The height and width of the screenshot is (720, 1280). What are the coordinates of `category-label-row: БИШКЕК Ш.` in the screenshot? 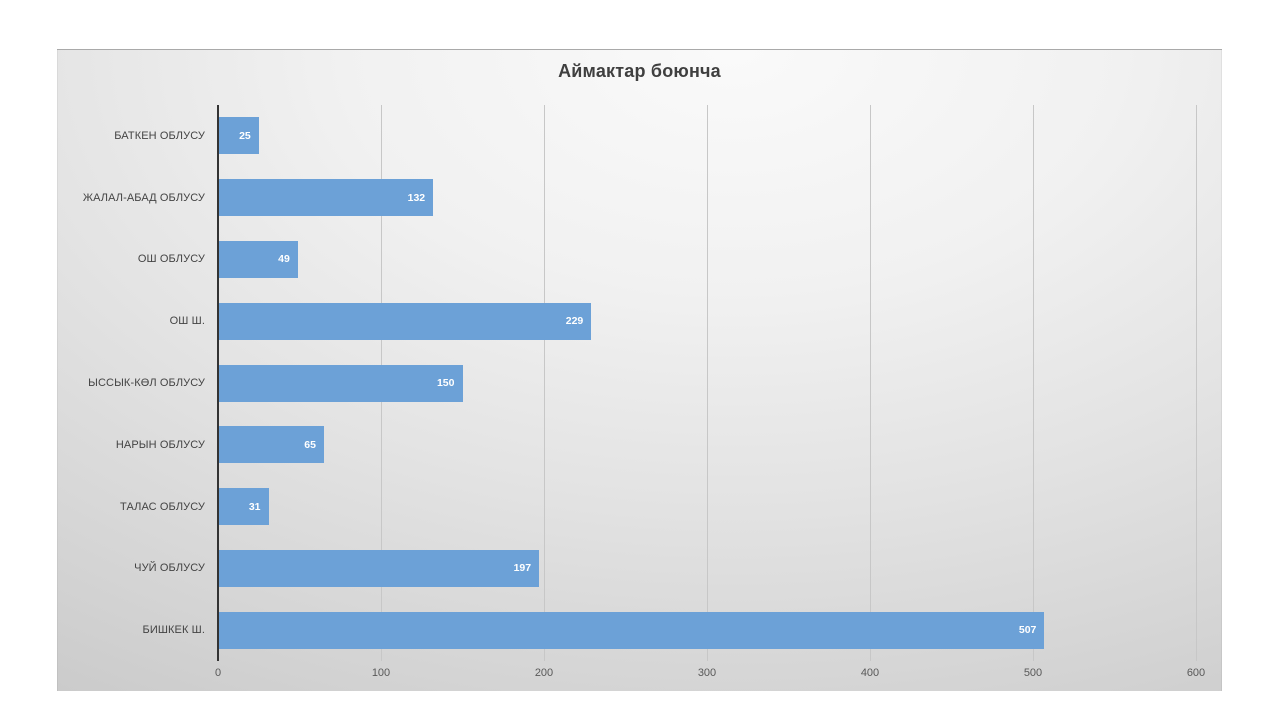 It's located at (141, 630).